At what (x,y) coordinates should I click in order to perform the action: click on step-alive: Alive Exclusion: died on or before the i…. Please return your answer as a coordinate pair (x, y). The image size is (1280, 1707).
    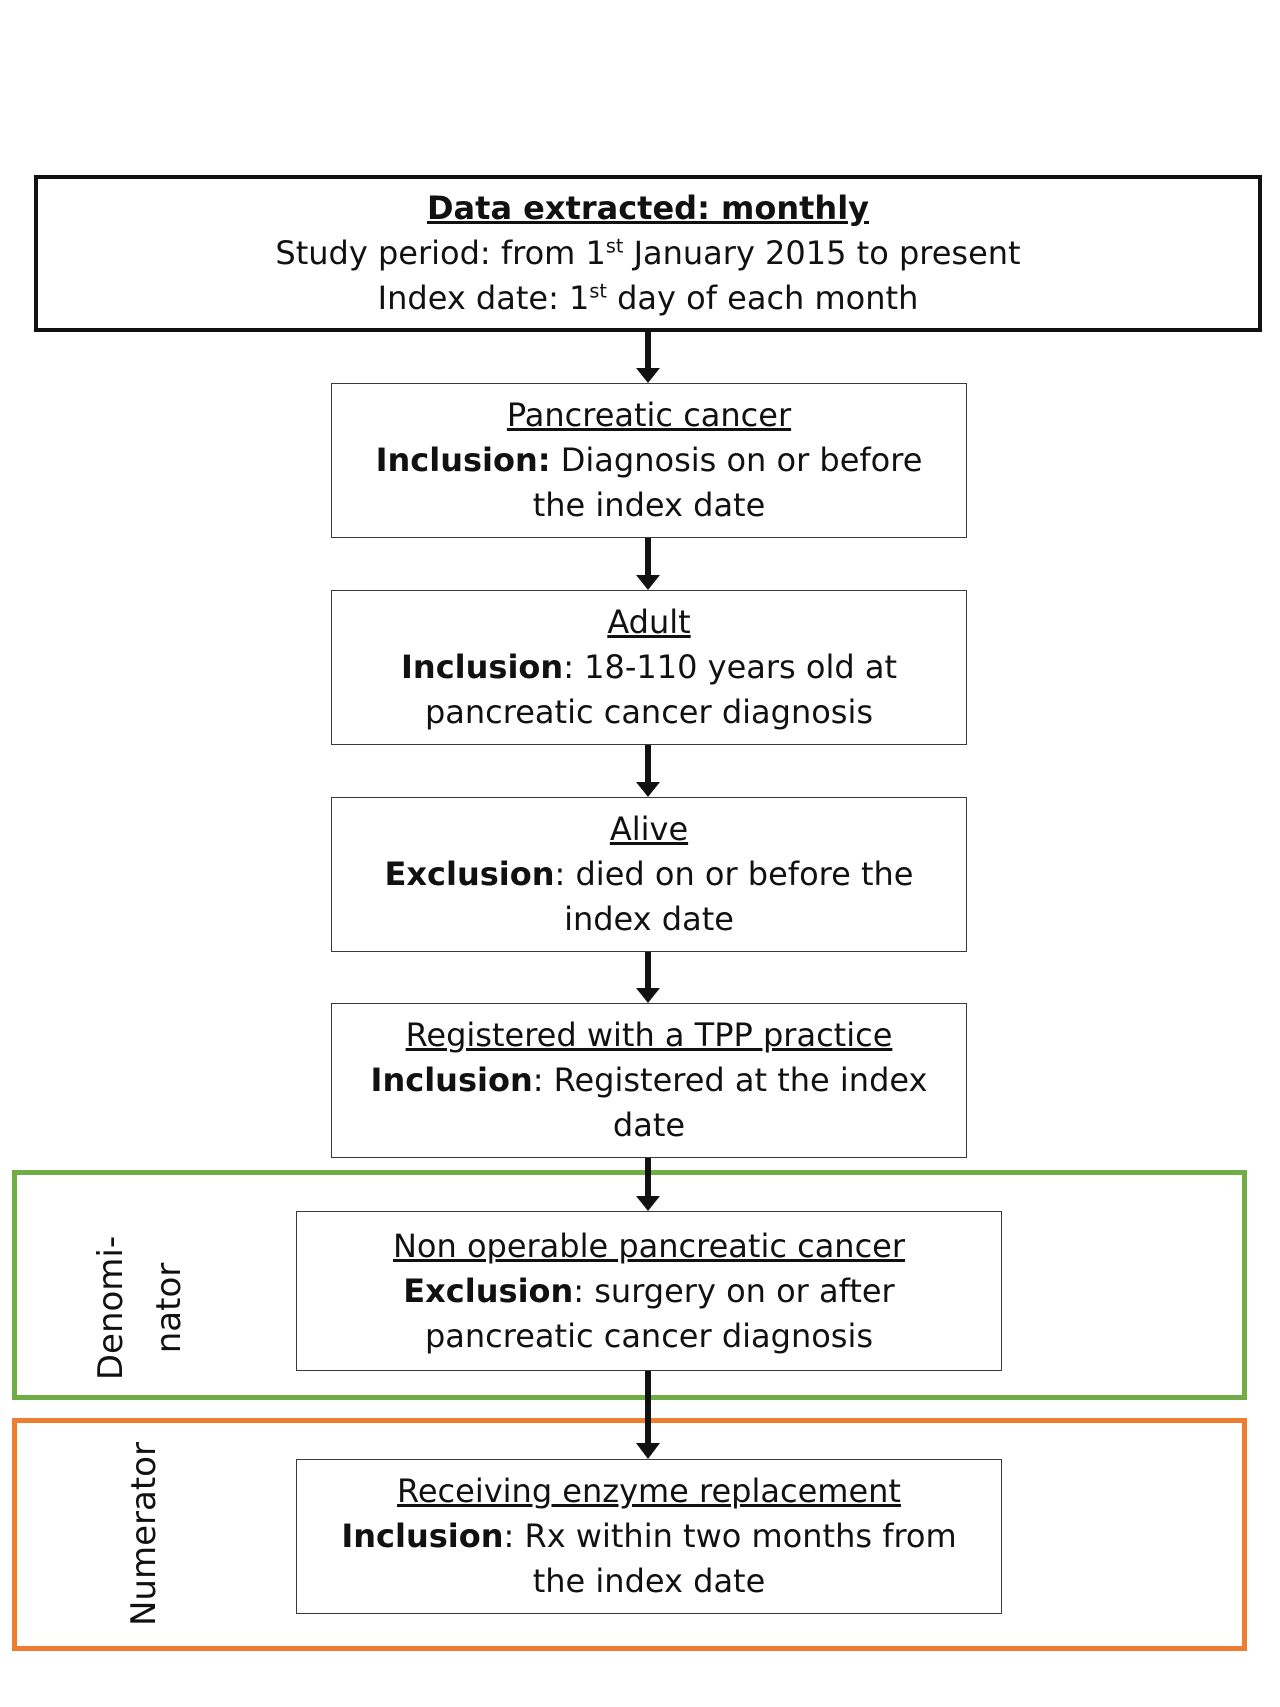
    Looking at the image, I should click on (649, 874).